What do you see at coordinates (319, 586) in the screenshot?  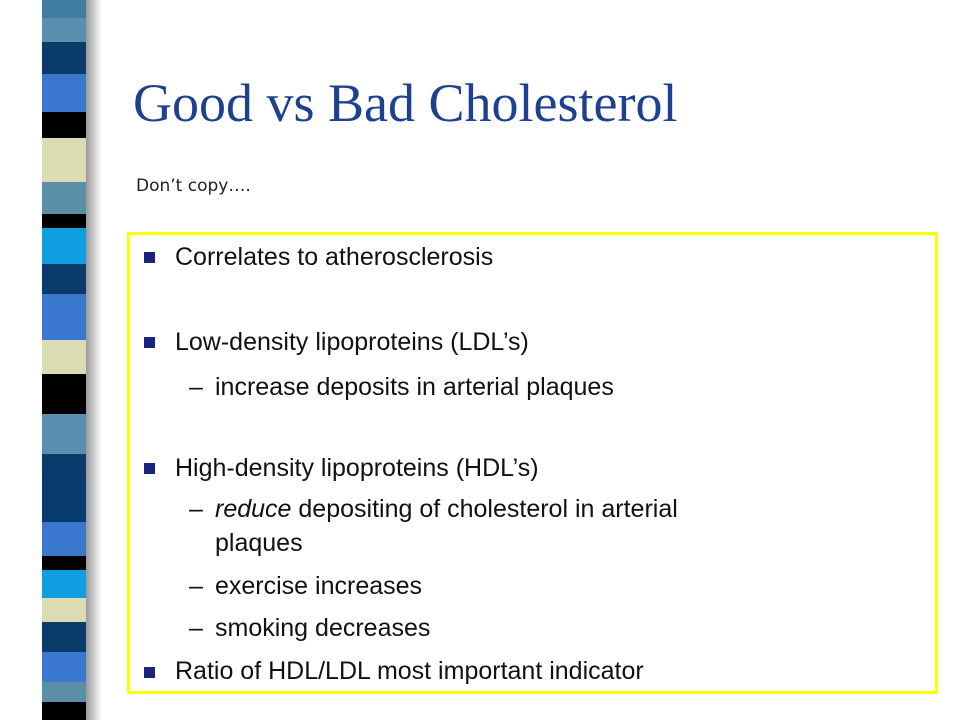 I see `sub-bullet-exercise: exercise increases` at bounding box center [319, 586].